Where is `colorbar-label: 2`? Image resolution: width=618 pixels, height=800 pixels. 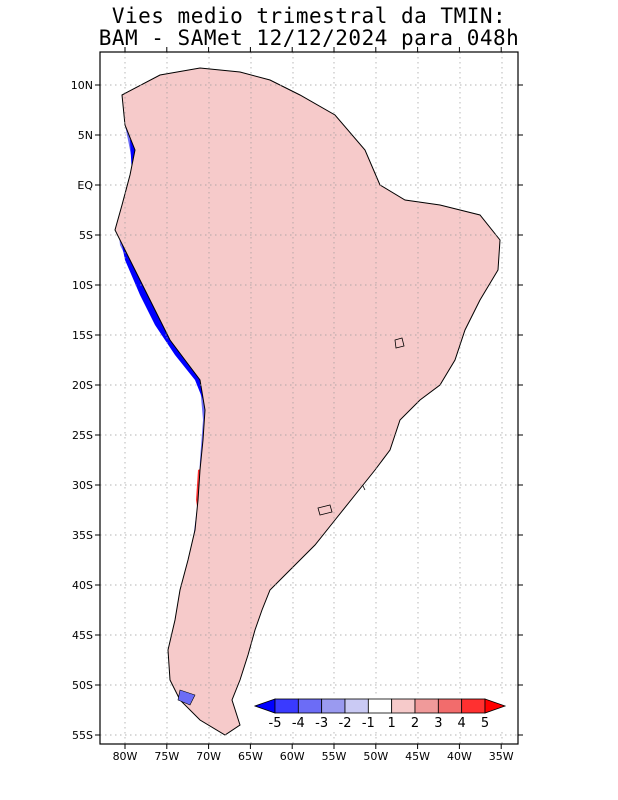 colorbar-label: 2 is located at coordinates (415, 723).